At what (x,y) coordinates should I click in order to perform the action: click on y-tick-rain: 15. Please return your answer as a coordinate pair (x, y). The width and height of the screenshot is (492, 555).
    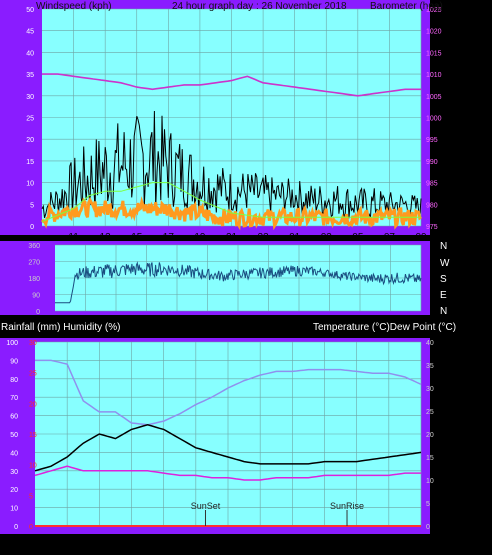
    Looking at the image, I should click on (33, 435).